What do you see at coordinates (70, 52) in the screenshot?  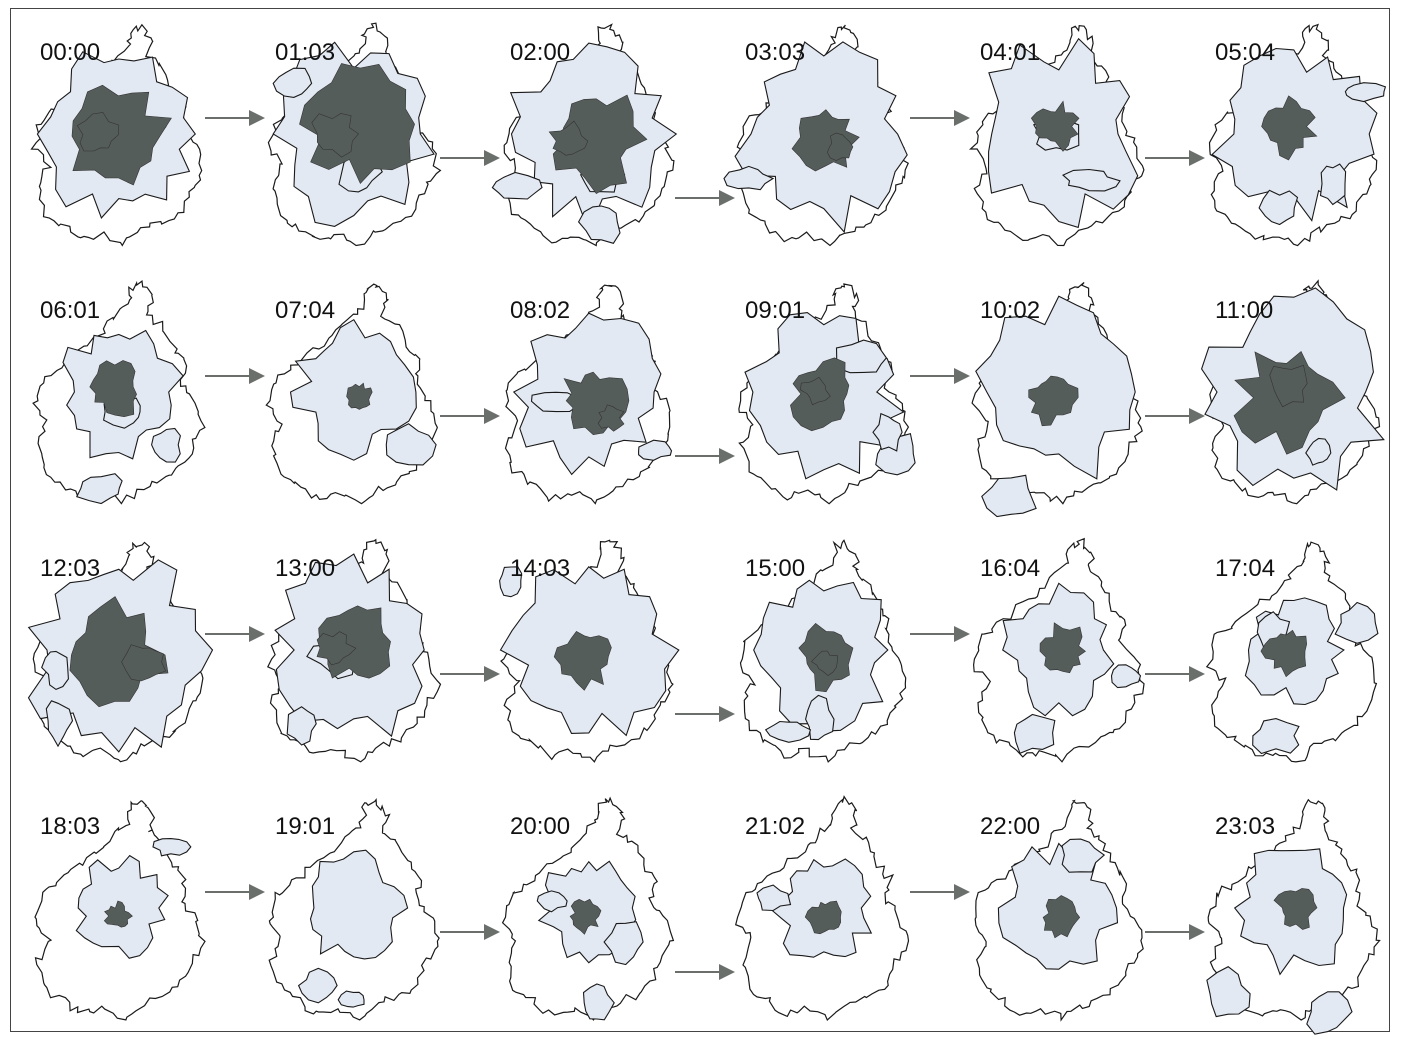 I see `time-label: 00:00` at bounding box center [70, 52].